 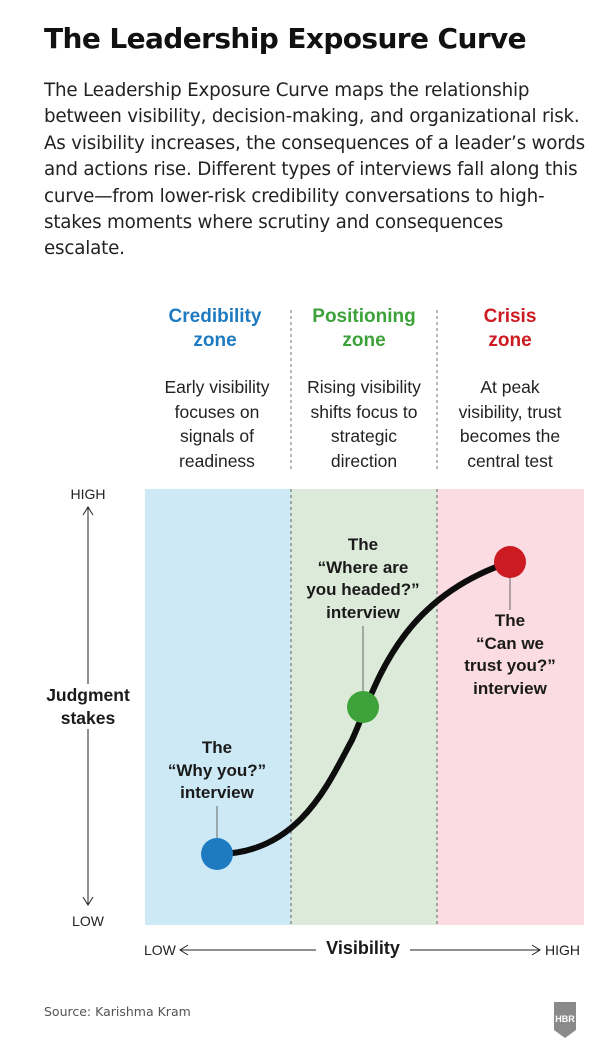 I want to click on y-axis-title-line: Judgment, so click(x=88, y=695).